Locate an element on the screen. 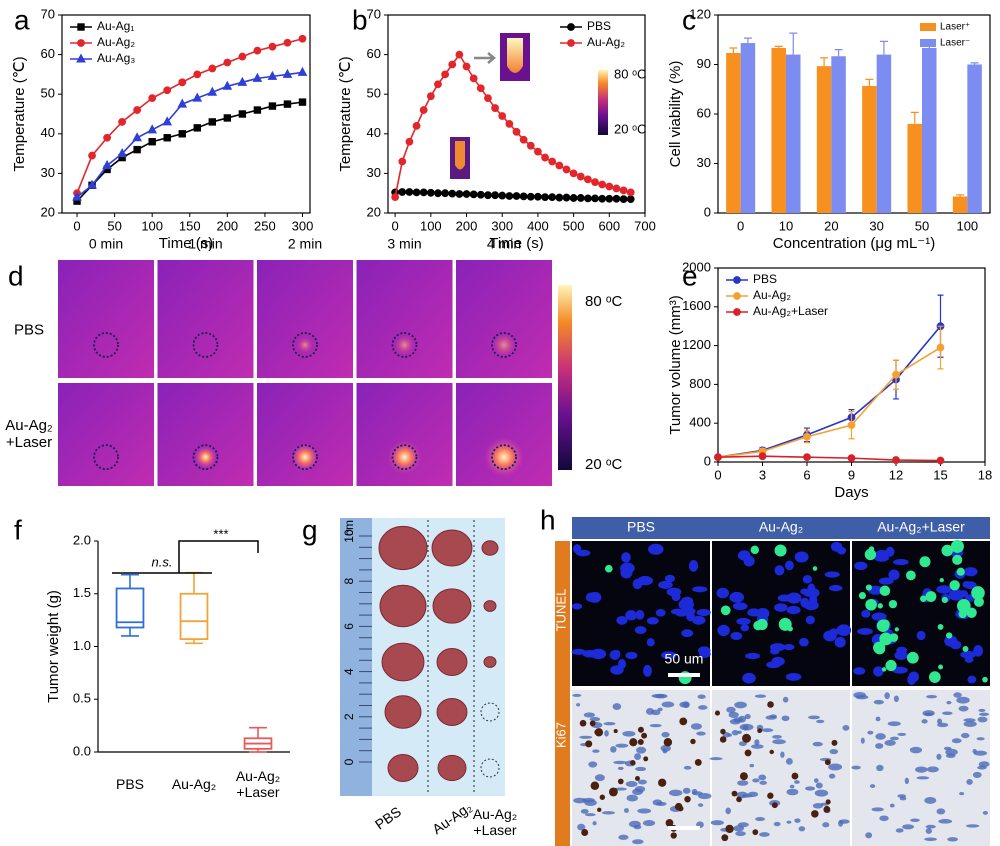  ruler-label: 0 is located at coordinates (349, 761).